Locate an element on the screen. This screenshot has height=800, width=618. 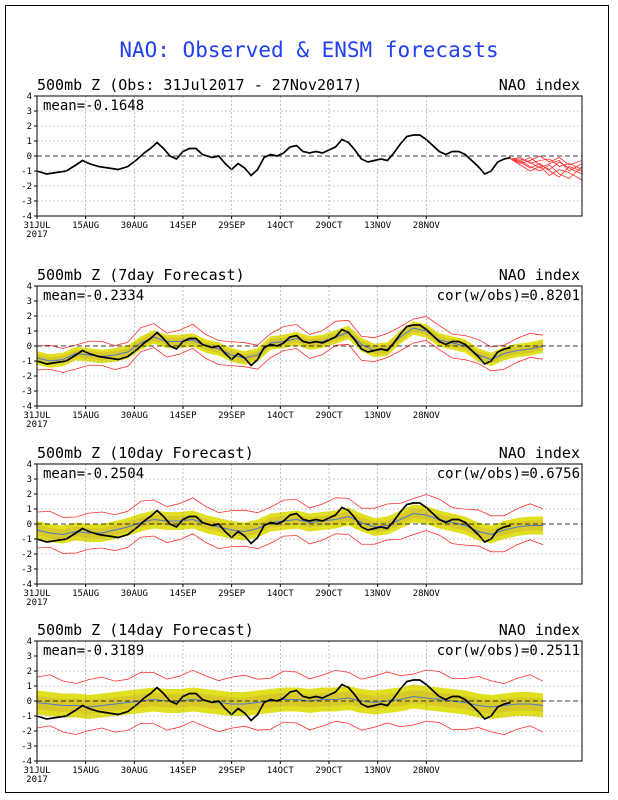
panel-title: 500mb Z (Obs: 31Jul2017 - 27Nov2017) is located at coordinates (199, 85).